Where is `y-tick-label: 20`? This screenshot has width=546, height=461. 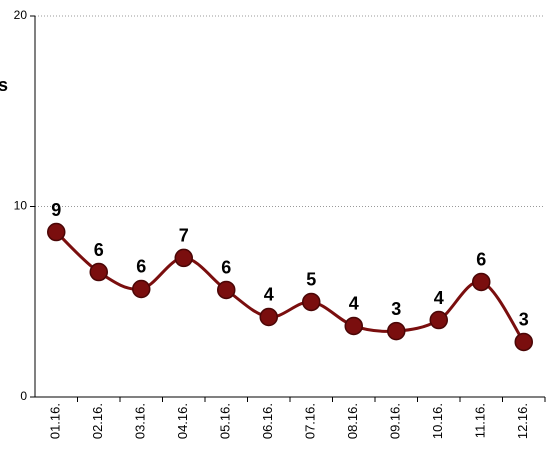
y-tick-label: 20 is located at coordinates (21, 15).